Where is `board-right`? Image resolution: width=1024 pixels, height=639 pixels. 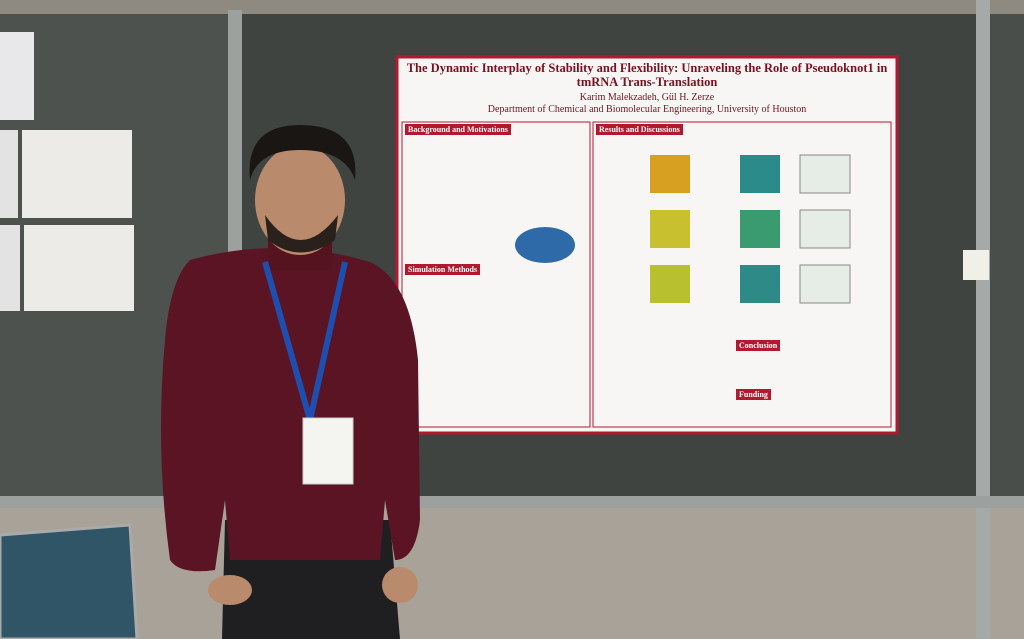
board-right is located at coordinates (1007, 259).